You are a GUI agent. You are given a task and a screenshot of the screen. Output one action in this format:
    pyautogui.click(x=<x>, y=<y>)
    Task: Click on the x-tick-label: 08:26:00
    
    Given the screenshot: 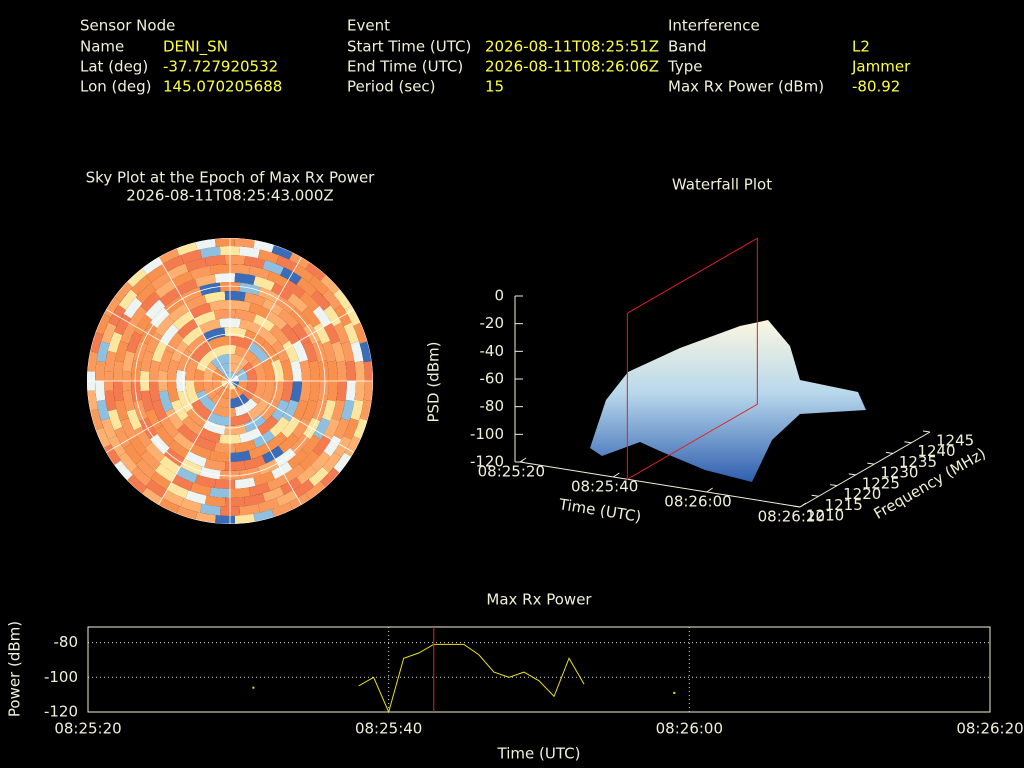 What is the action you would take?
    pyautogui.click(x=689, y=729)
    